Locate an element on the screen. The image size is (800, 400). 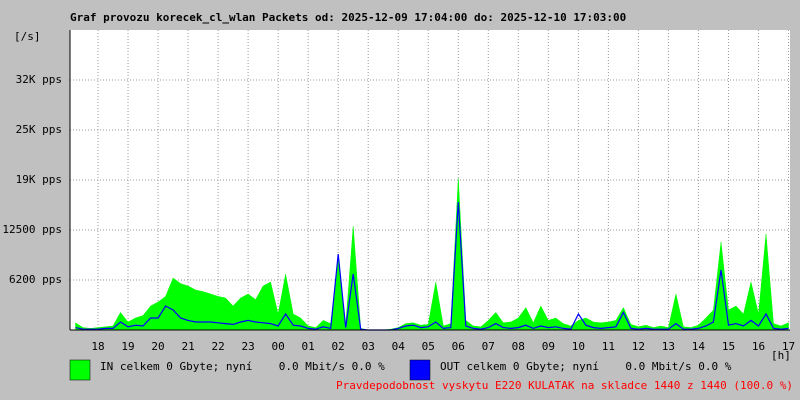
y-axis-label: [/s] is located at coordinates (27, 36).